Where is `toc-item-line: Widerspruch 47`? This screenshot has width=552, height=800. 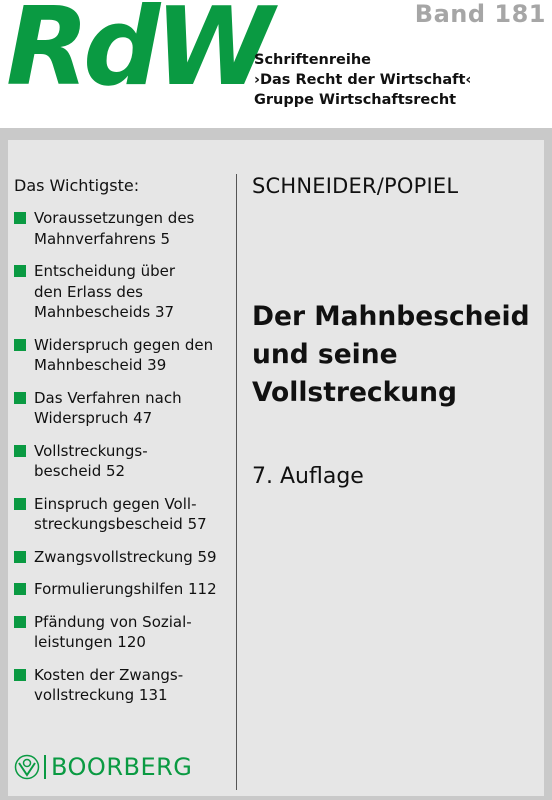
toc-item-line: Widerspruch 47 is located at coordinates (93, 418).